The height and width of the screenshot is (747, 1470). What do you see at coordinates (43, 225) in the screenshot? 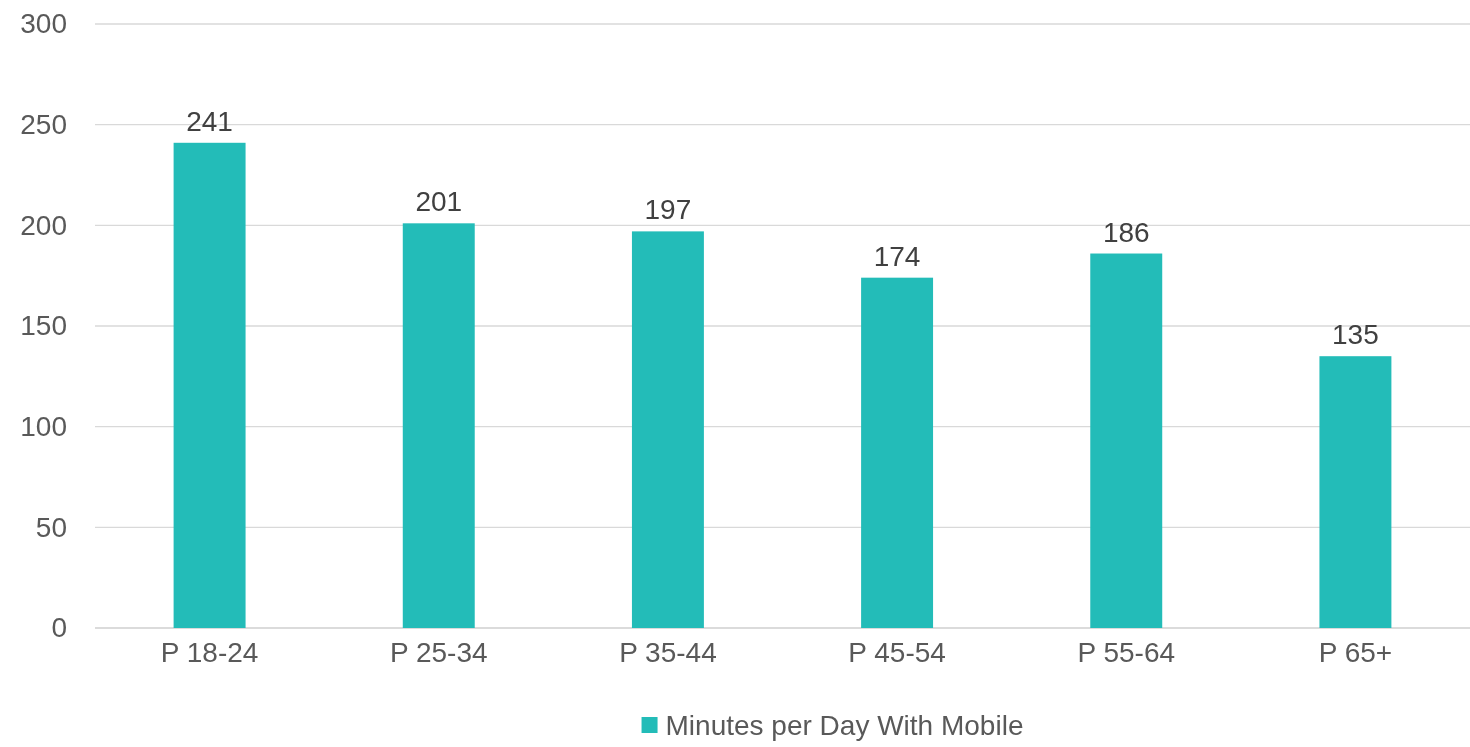
I see `y-tick-label: 200` at bounding box center [43, 225].